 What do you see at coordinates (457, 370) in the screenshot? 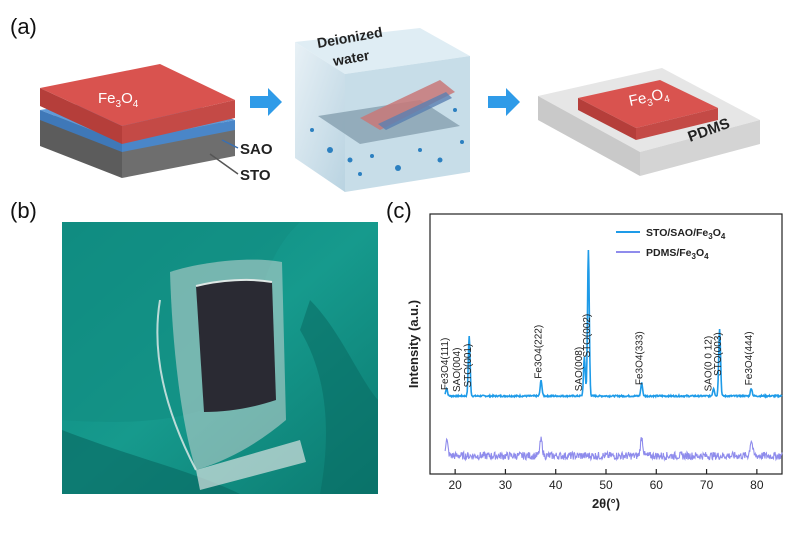
I see `peak-label: SAO(004)` at bounding box center [457, 370].